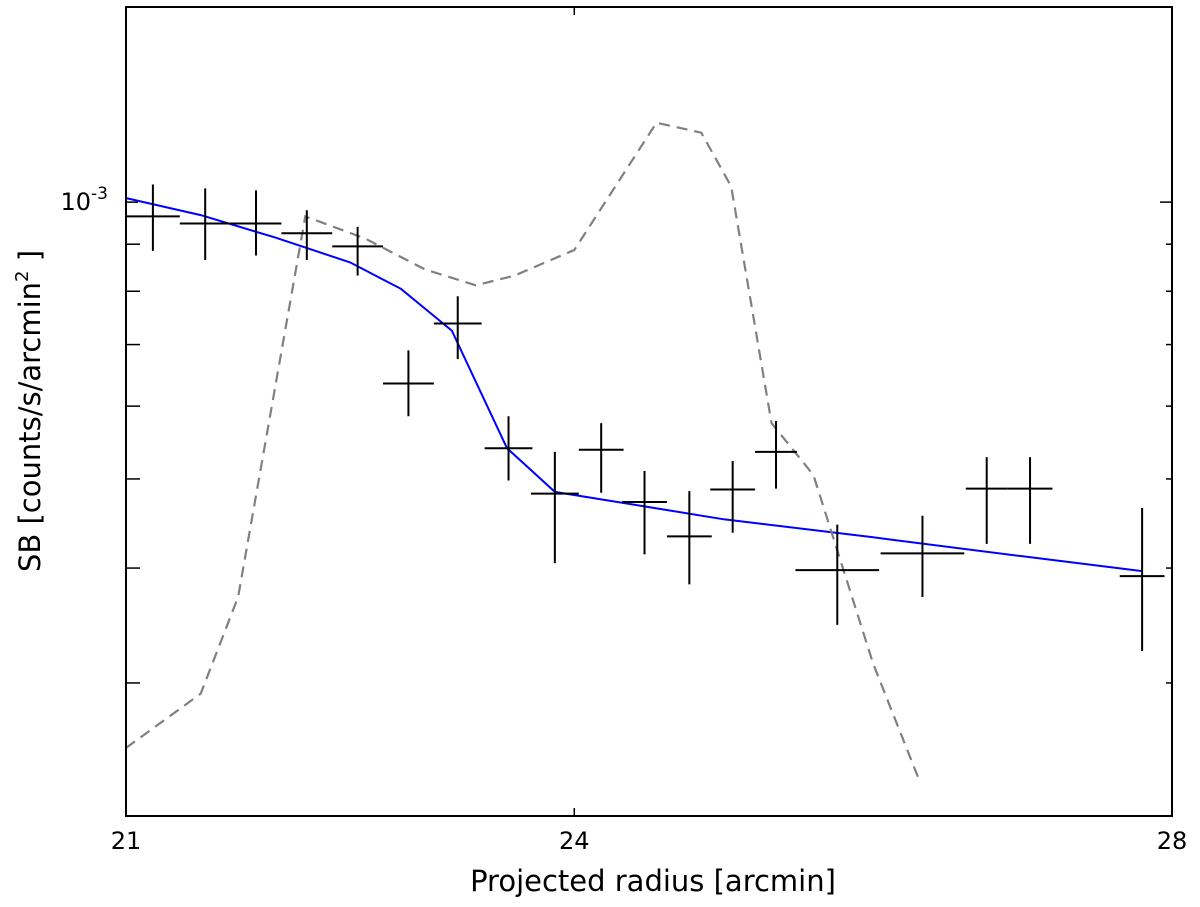 The width and height of the screenshot is (1200, 907). What do you see at coordinates (126, 841) in the screenshot?
I see `x-tick-label: 21` at bounding box center [126, 841].